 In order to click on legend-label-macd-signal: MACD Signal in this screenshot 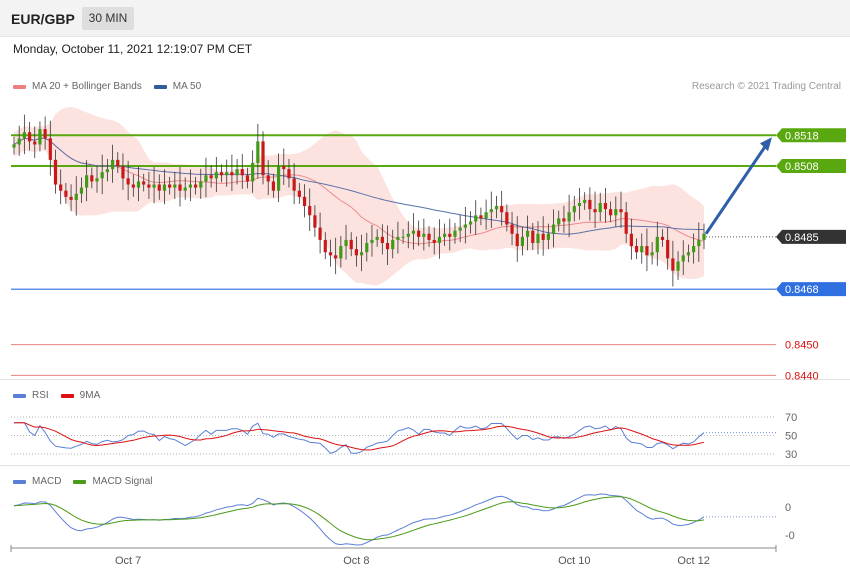, I will do `click(122, 481)`.